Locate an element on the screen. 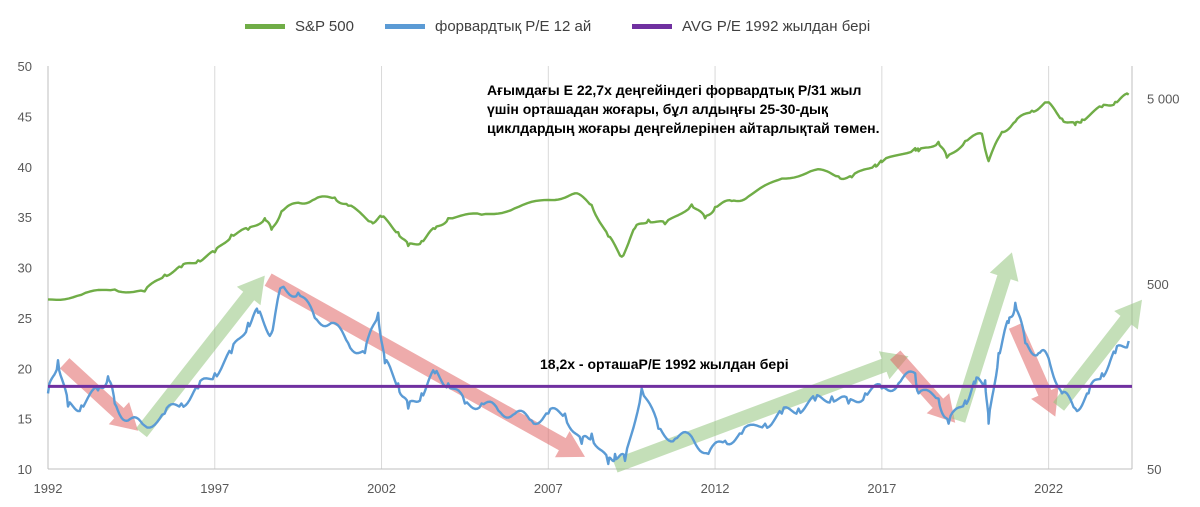 This screenshot has height=507, width=1200. legend-item-forward-pe: форвардтық P/E 12 ай is located at coordinates (488, 26).